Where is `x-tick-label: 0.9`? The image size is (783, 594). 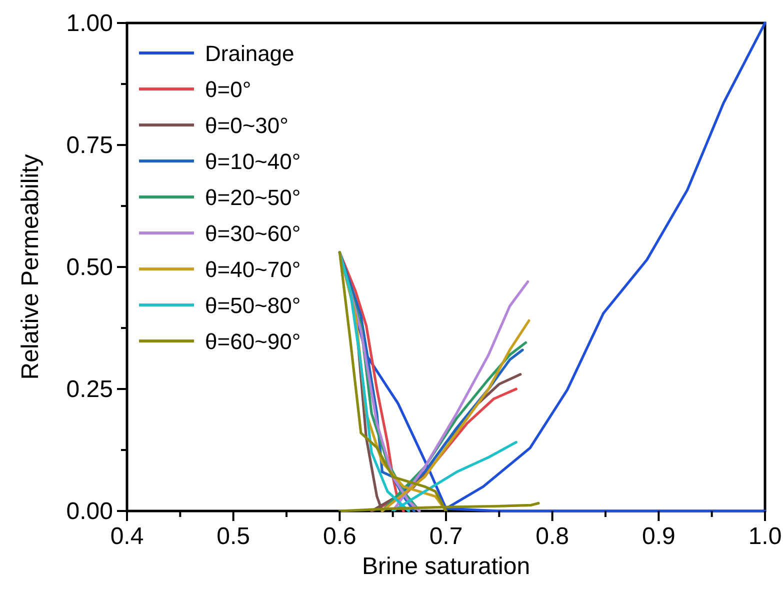 x-tick-label: 0.9 is located at coordinates (659, 536).